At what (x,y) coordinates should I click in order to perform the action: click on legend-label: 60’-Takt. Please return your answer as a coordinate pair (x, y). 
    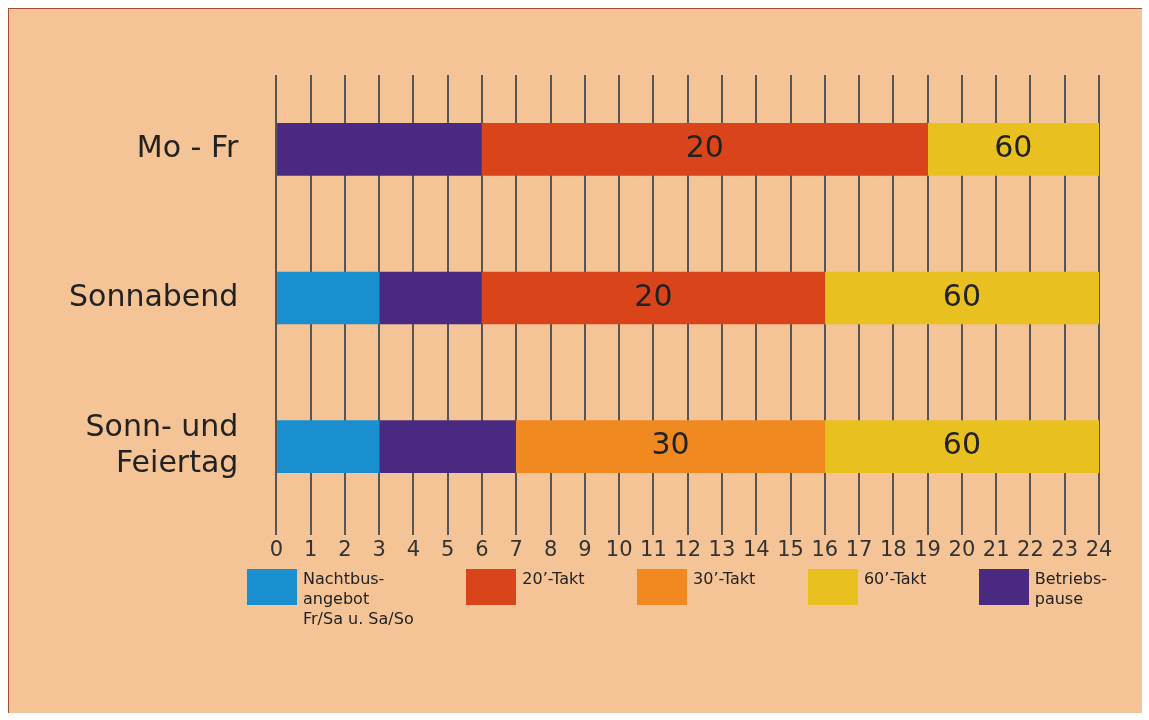
    Looking at the image, I should click on (895, 579).